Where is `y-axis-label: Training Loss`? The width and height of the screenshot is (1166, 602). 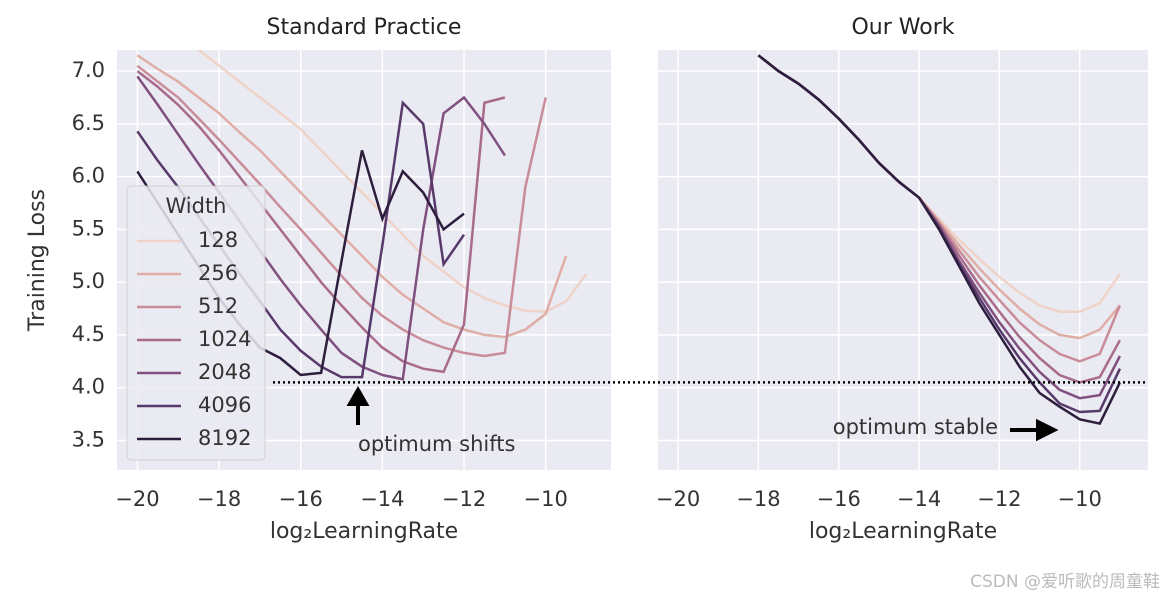 y-axis-label: Training Loss is located at coordinates (37, 260).